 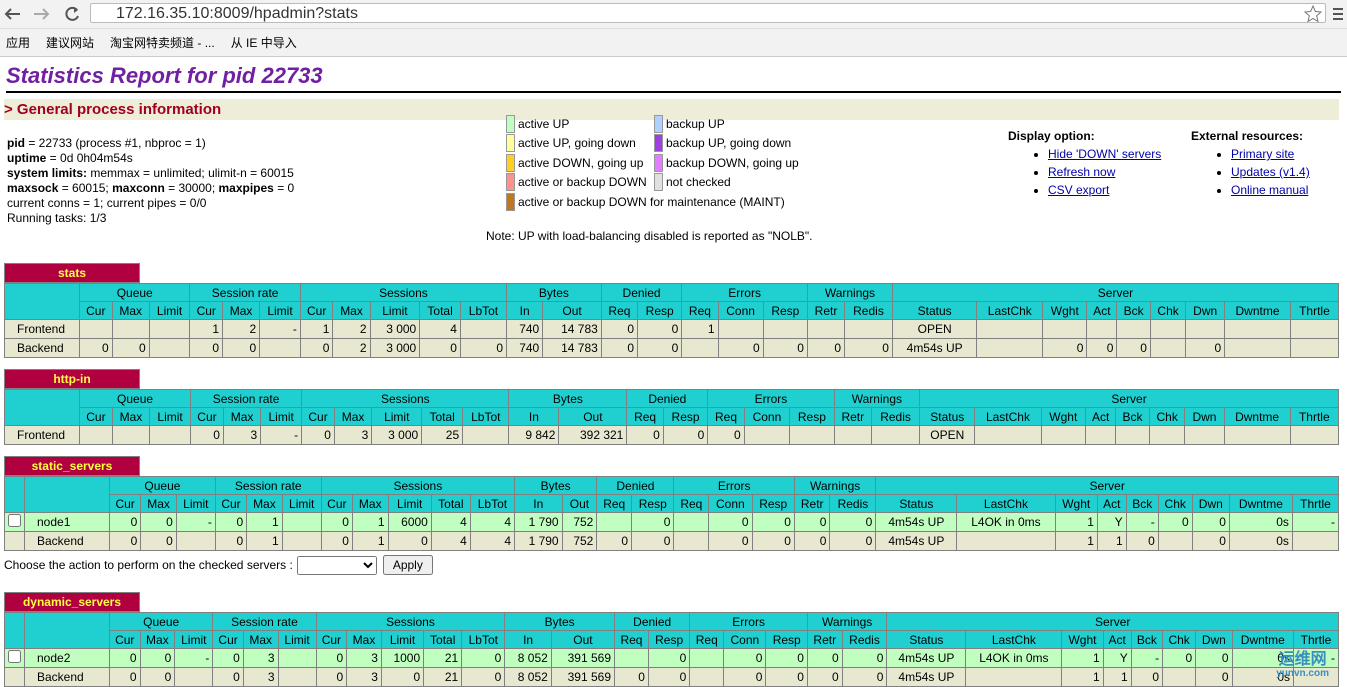 I want to click on browser-toolbar: 172.16.35.10:8009/hpadmin?stats, so click(x=673, y=14).